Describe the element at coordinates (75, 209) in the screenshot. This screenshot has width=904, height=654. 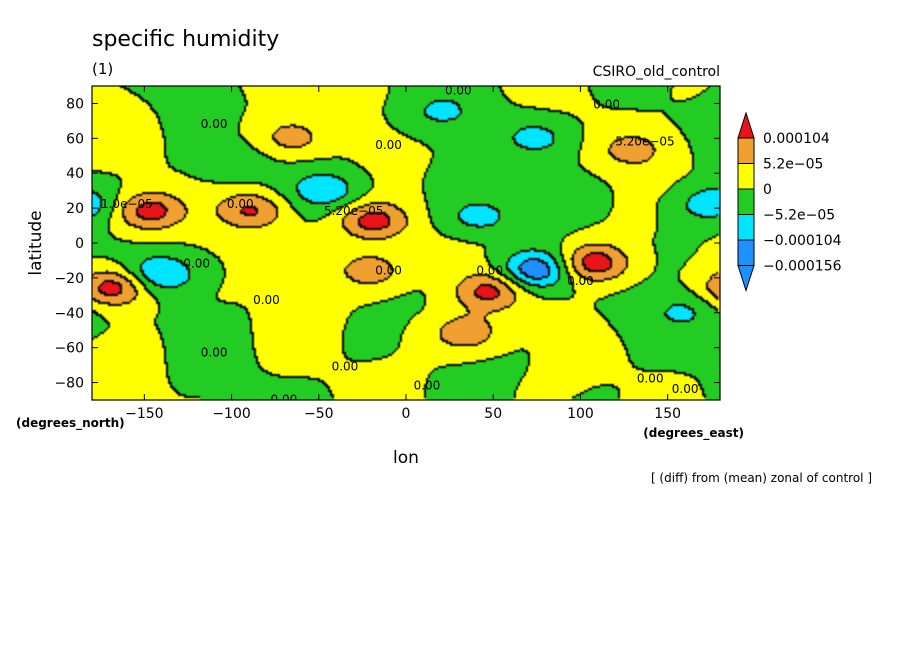
I see `y-tick-label: 20` at that location.